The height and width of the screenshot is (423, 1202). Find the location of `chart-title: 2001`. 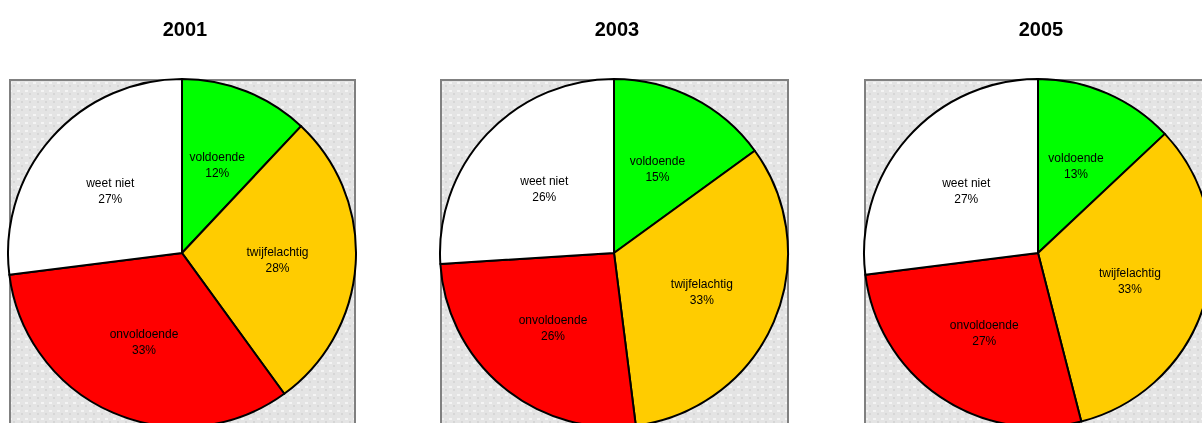

chart-title: 2001 is located at coordinates (185, 29).